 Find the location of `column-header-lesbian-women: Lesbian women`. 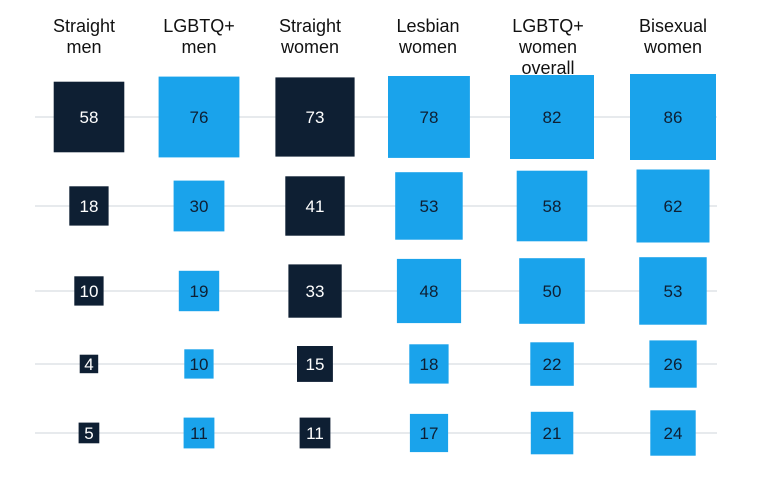

column-header-lesbian-women: Lesbian women is located at coordinates (428, 37).